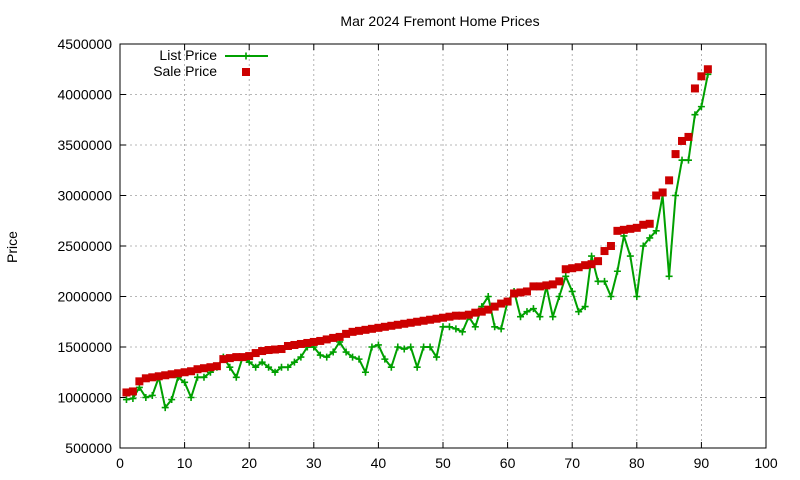 Image resolution: width=800 pixels, height=480 pixels. I want to click on x-tick-label: 40, so click(379, 463).